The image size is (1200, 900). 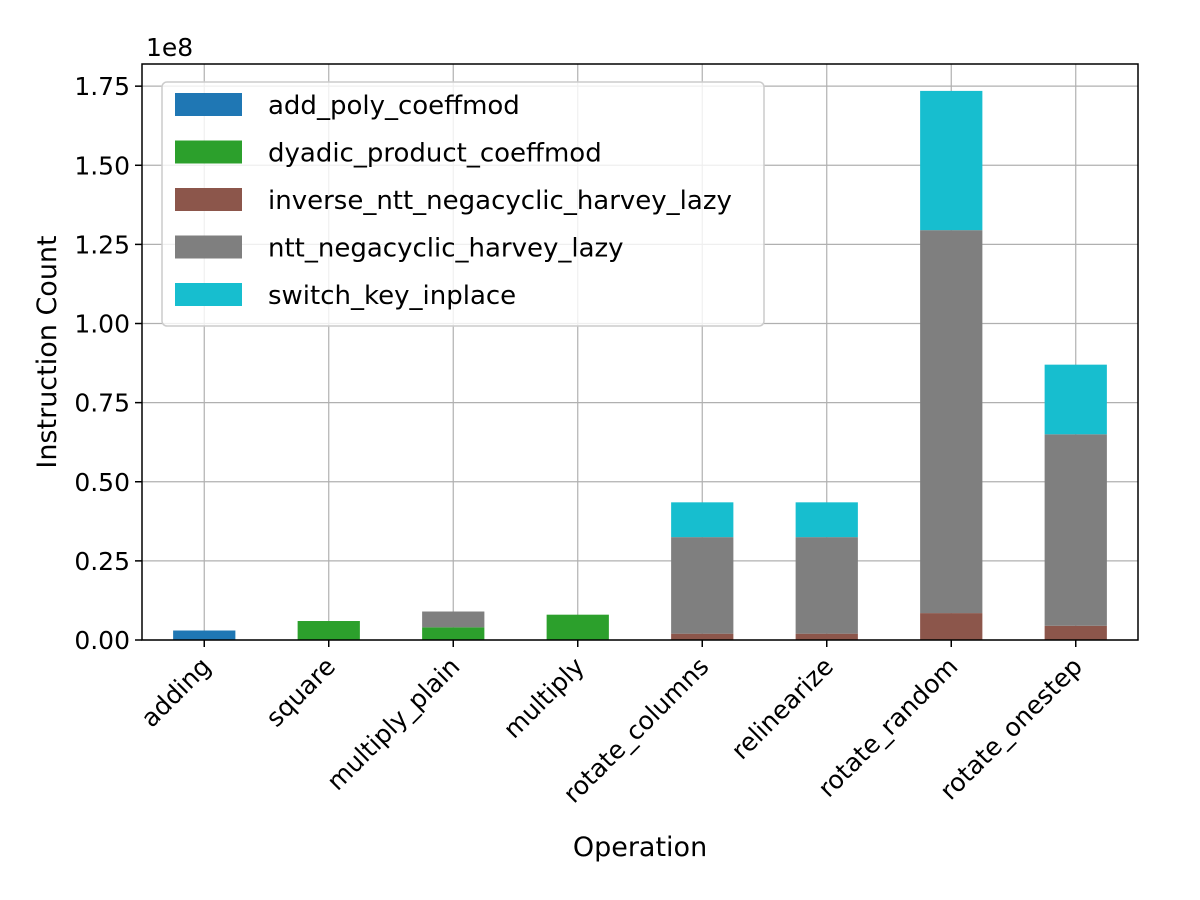 What do you see at coordinates (577, 627) in the screenshot?
I see `bar-segment-multiply-dyadic_product_coeffmod` at bounding box center [577, 627].